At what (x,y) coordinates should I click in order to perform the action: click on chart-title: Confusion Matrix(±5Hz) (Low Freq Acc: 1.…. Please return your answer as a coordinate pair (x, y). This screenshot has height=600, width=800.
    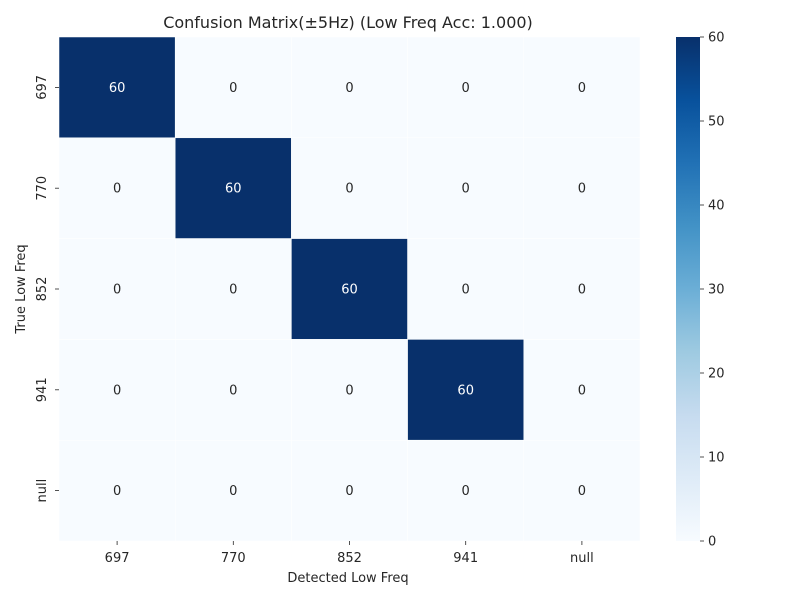
    Looking at the image, I should click on (348, 22).